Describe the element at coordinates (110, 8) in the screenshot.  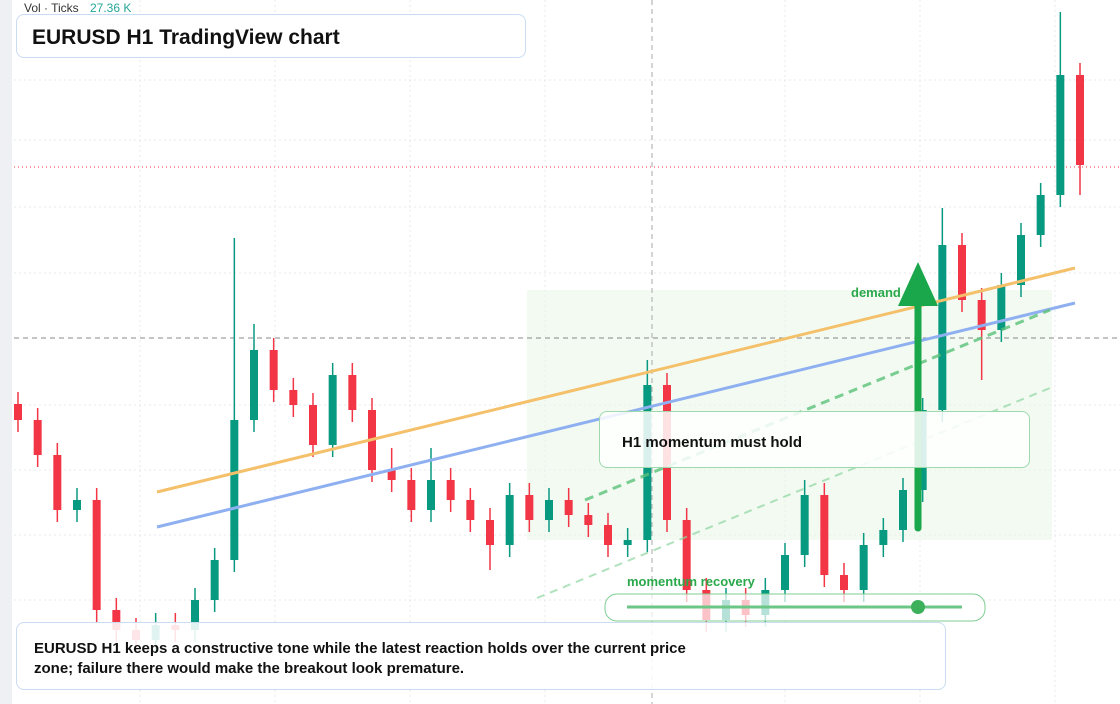
I see `volume-value: 27.36 K` at that location.